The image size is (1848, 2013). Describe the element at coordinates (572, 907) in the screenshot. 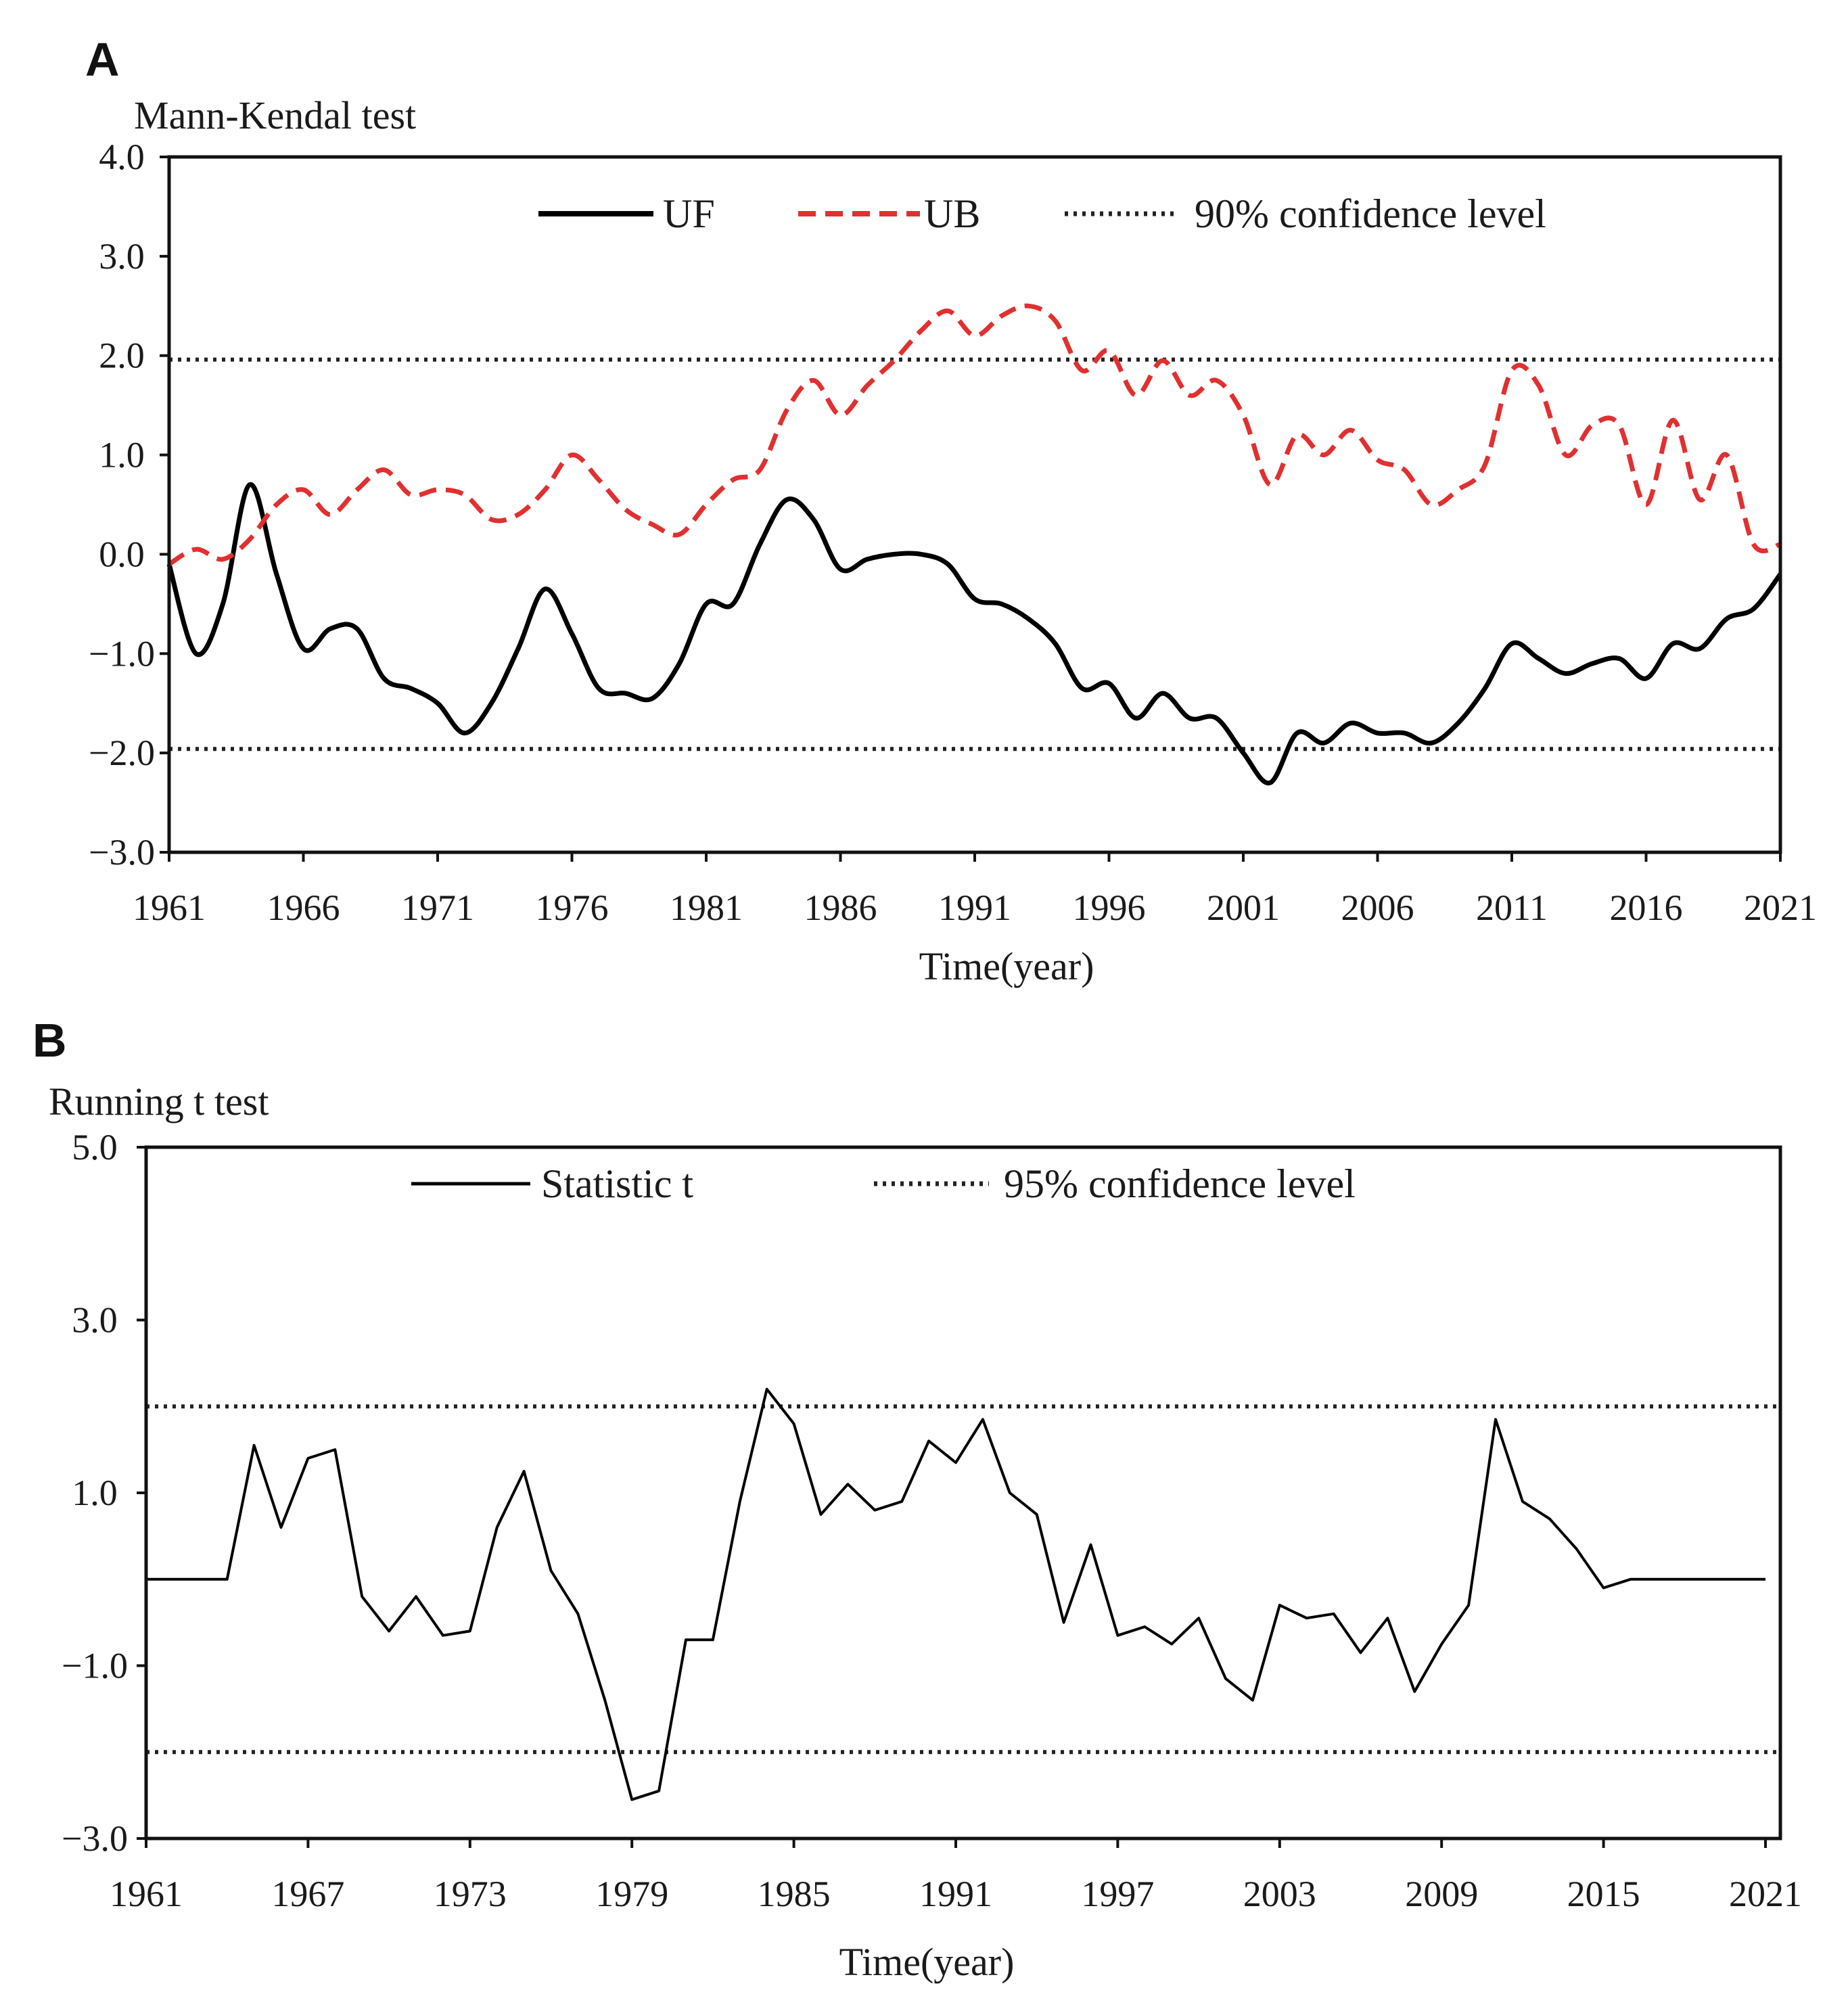

I see `x-tick-label: 1976` at that location.